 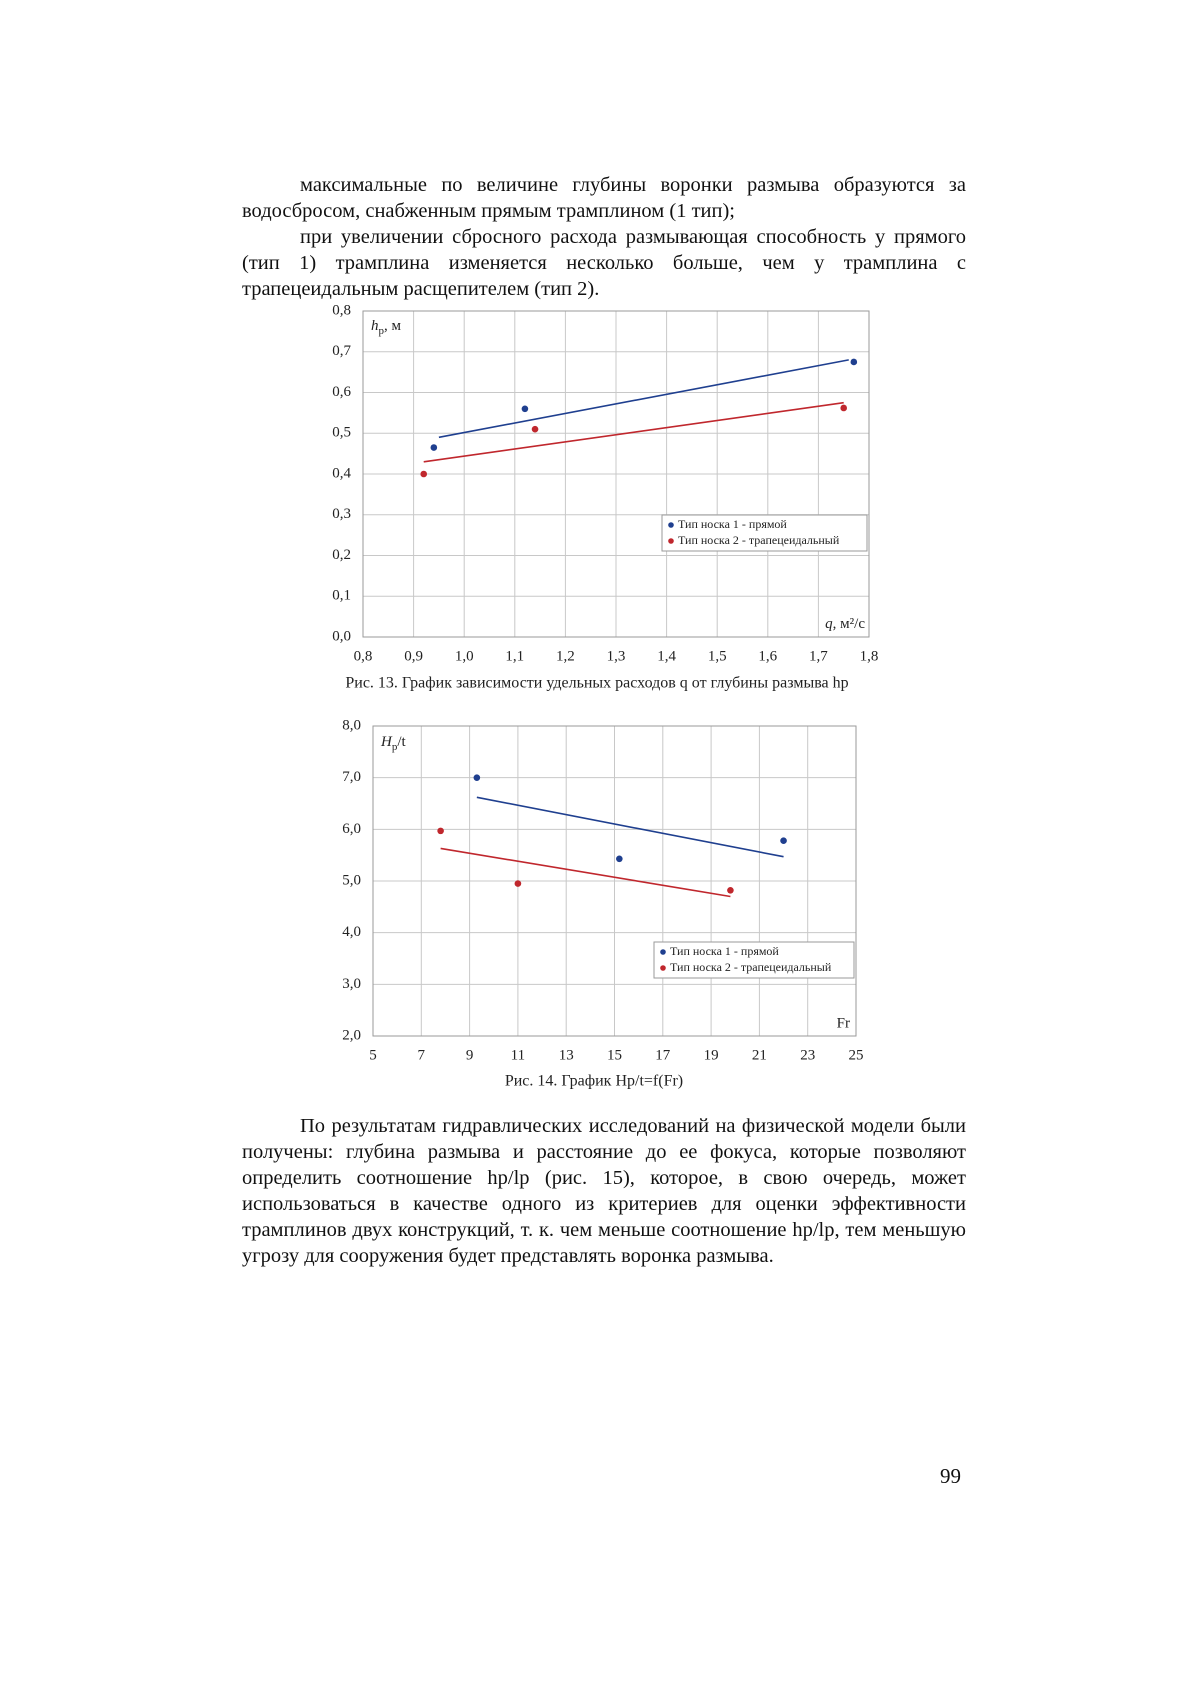 I want to click on y-tick-label: 0,5, so click(x=341, y=433).